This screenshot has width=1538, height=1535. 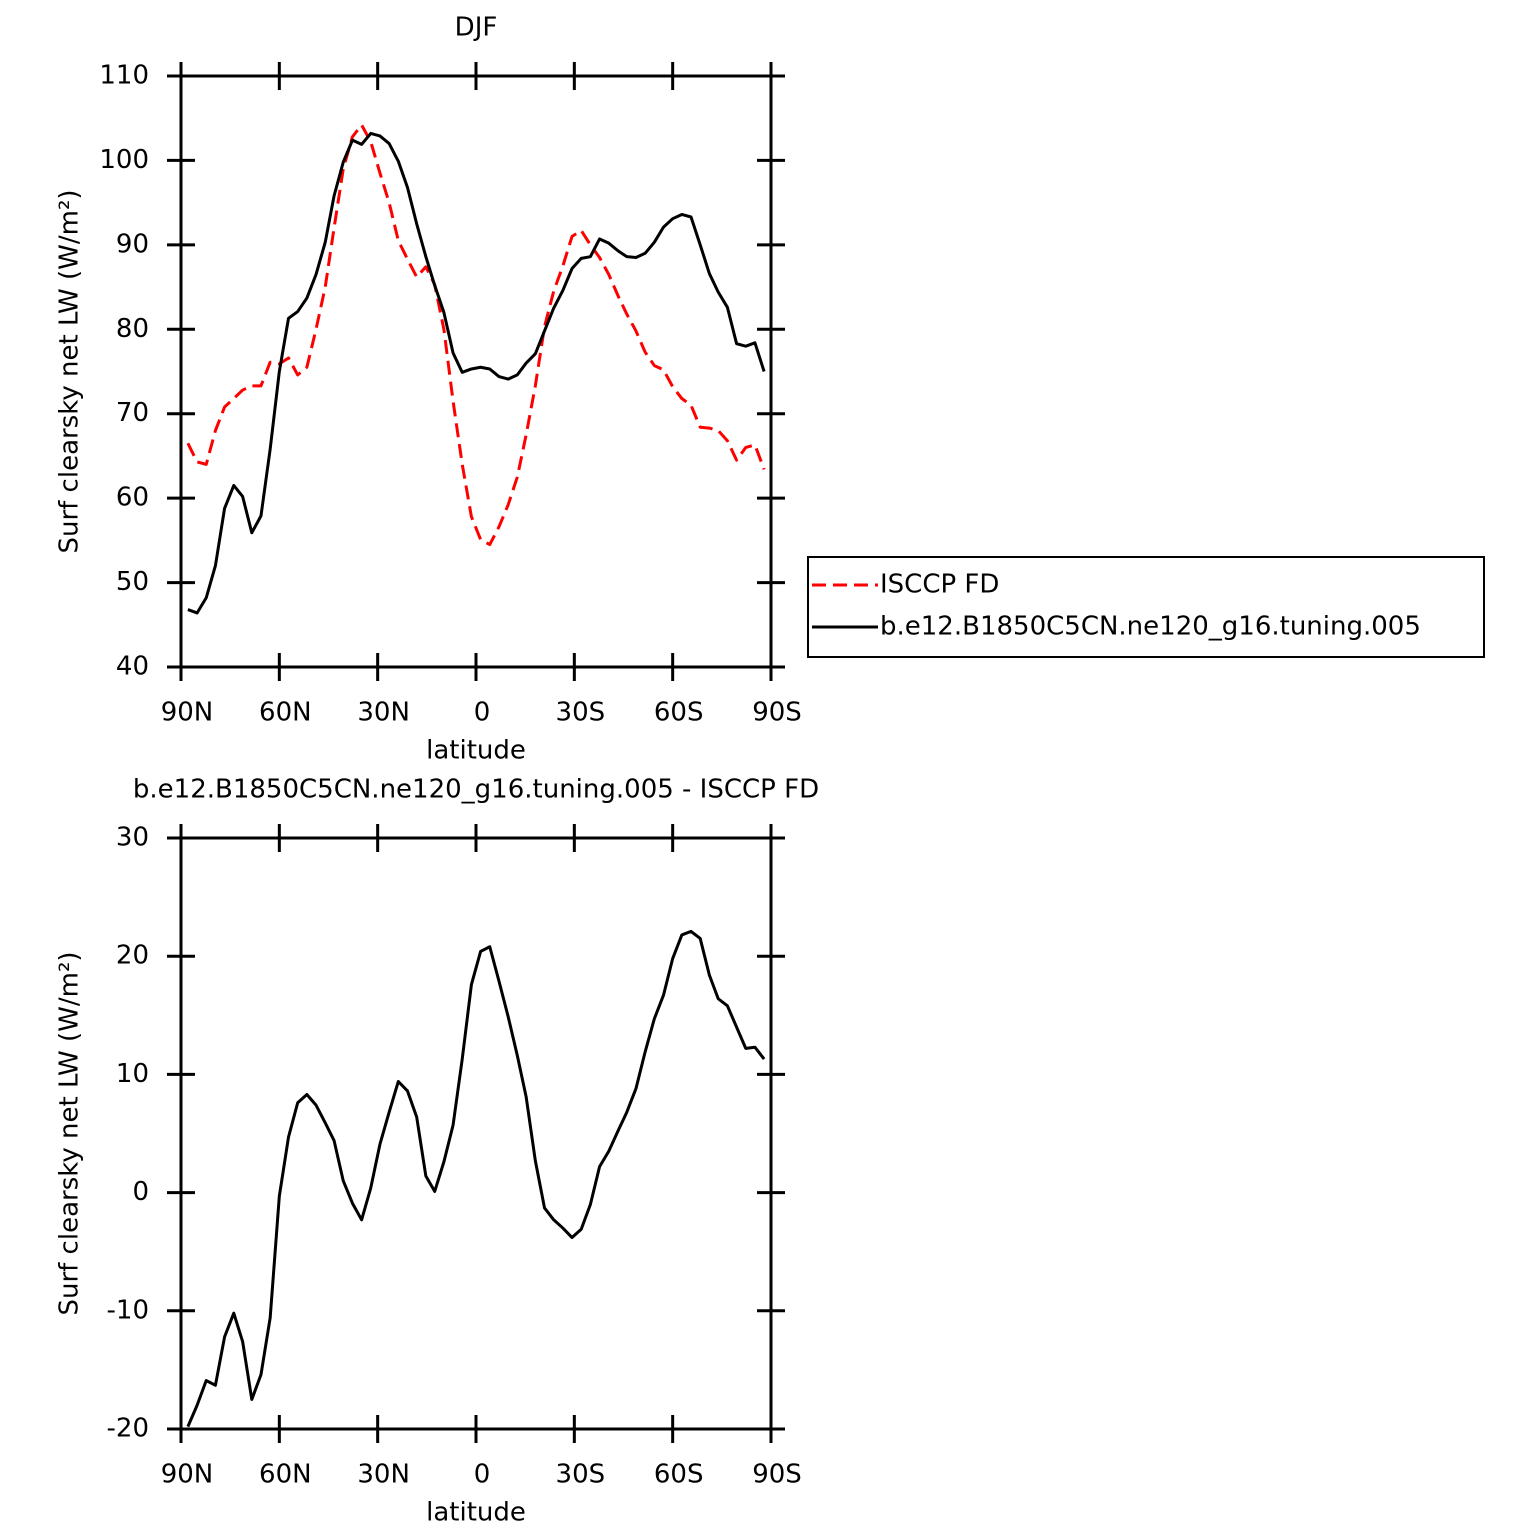 I want to click on legend-label: b.e12.B1850C5CN.ne120_g16.tuning.005, so click(x=1150, y=627).